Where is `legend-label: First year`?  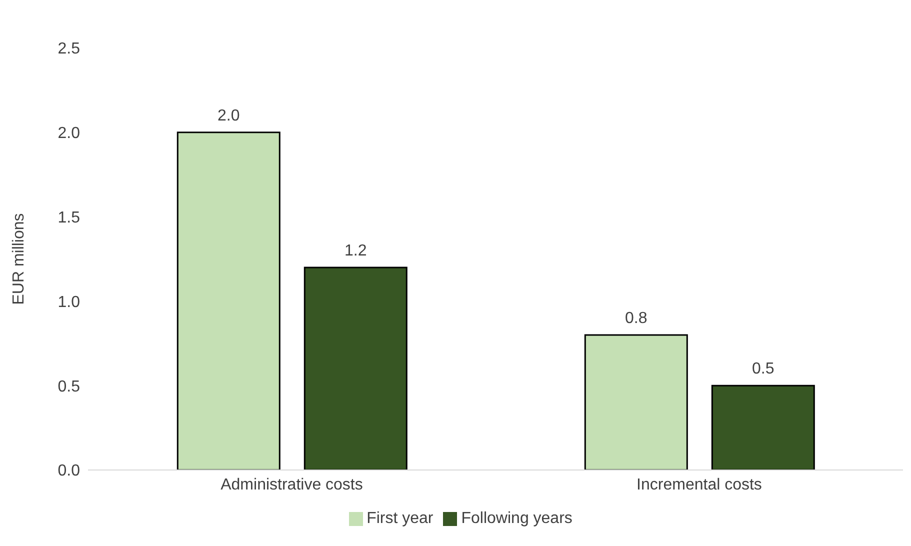 legend-label: First year is located at coordinates (400, 518).